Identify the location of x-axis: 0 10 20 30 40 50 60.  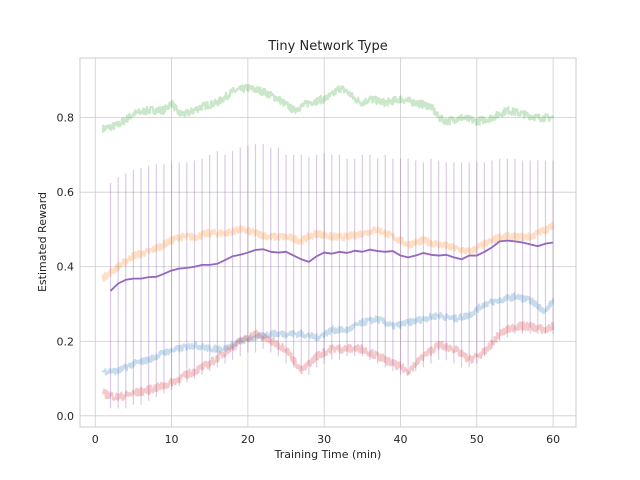
(326, 439).